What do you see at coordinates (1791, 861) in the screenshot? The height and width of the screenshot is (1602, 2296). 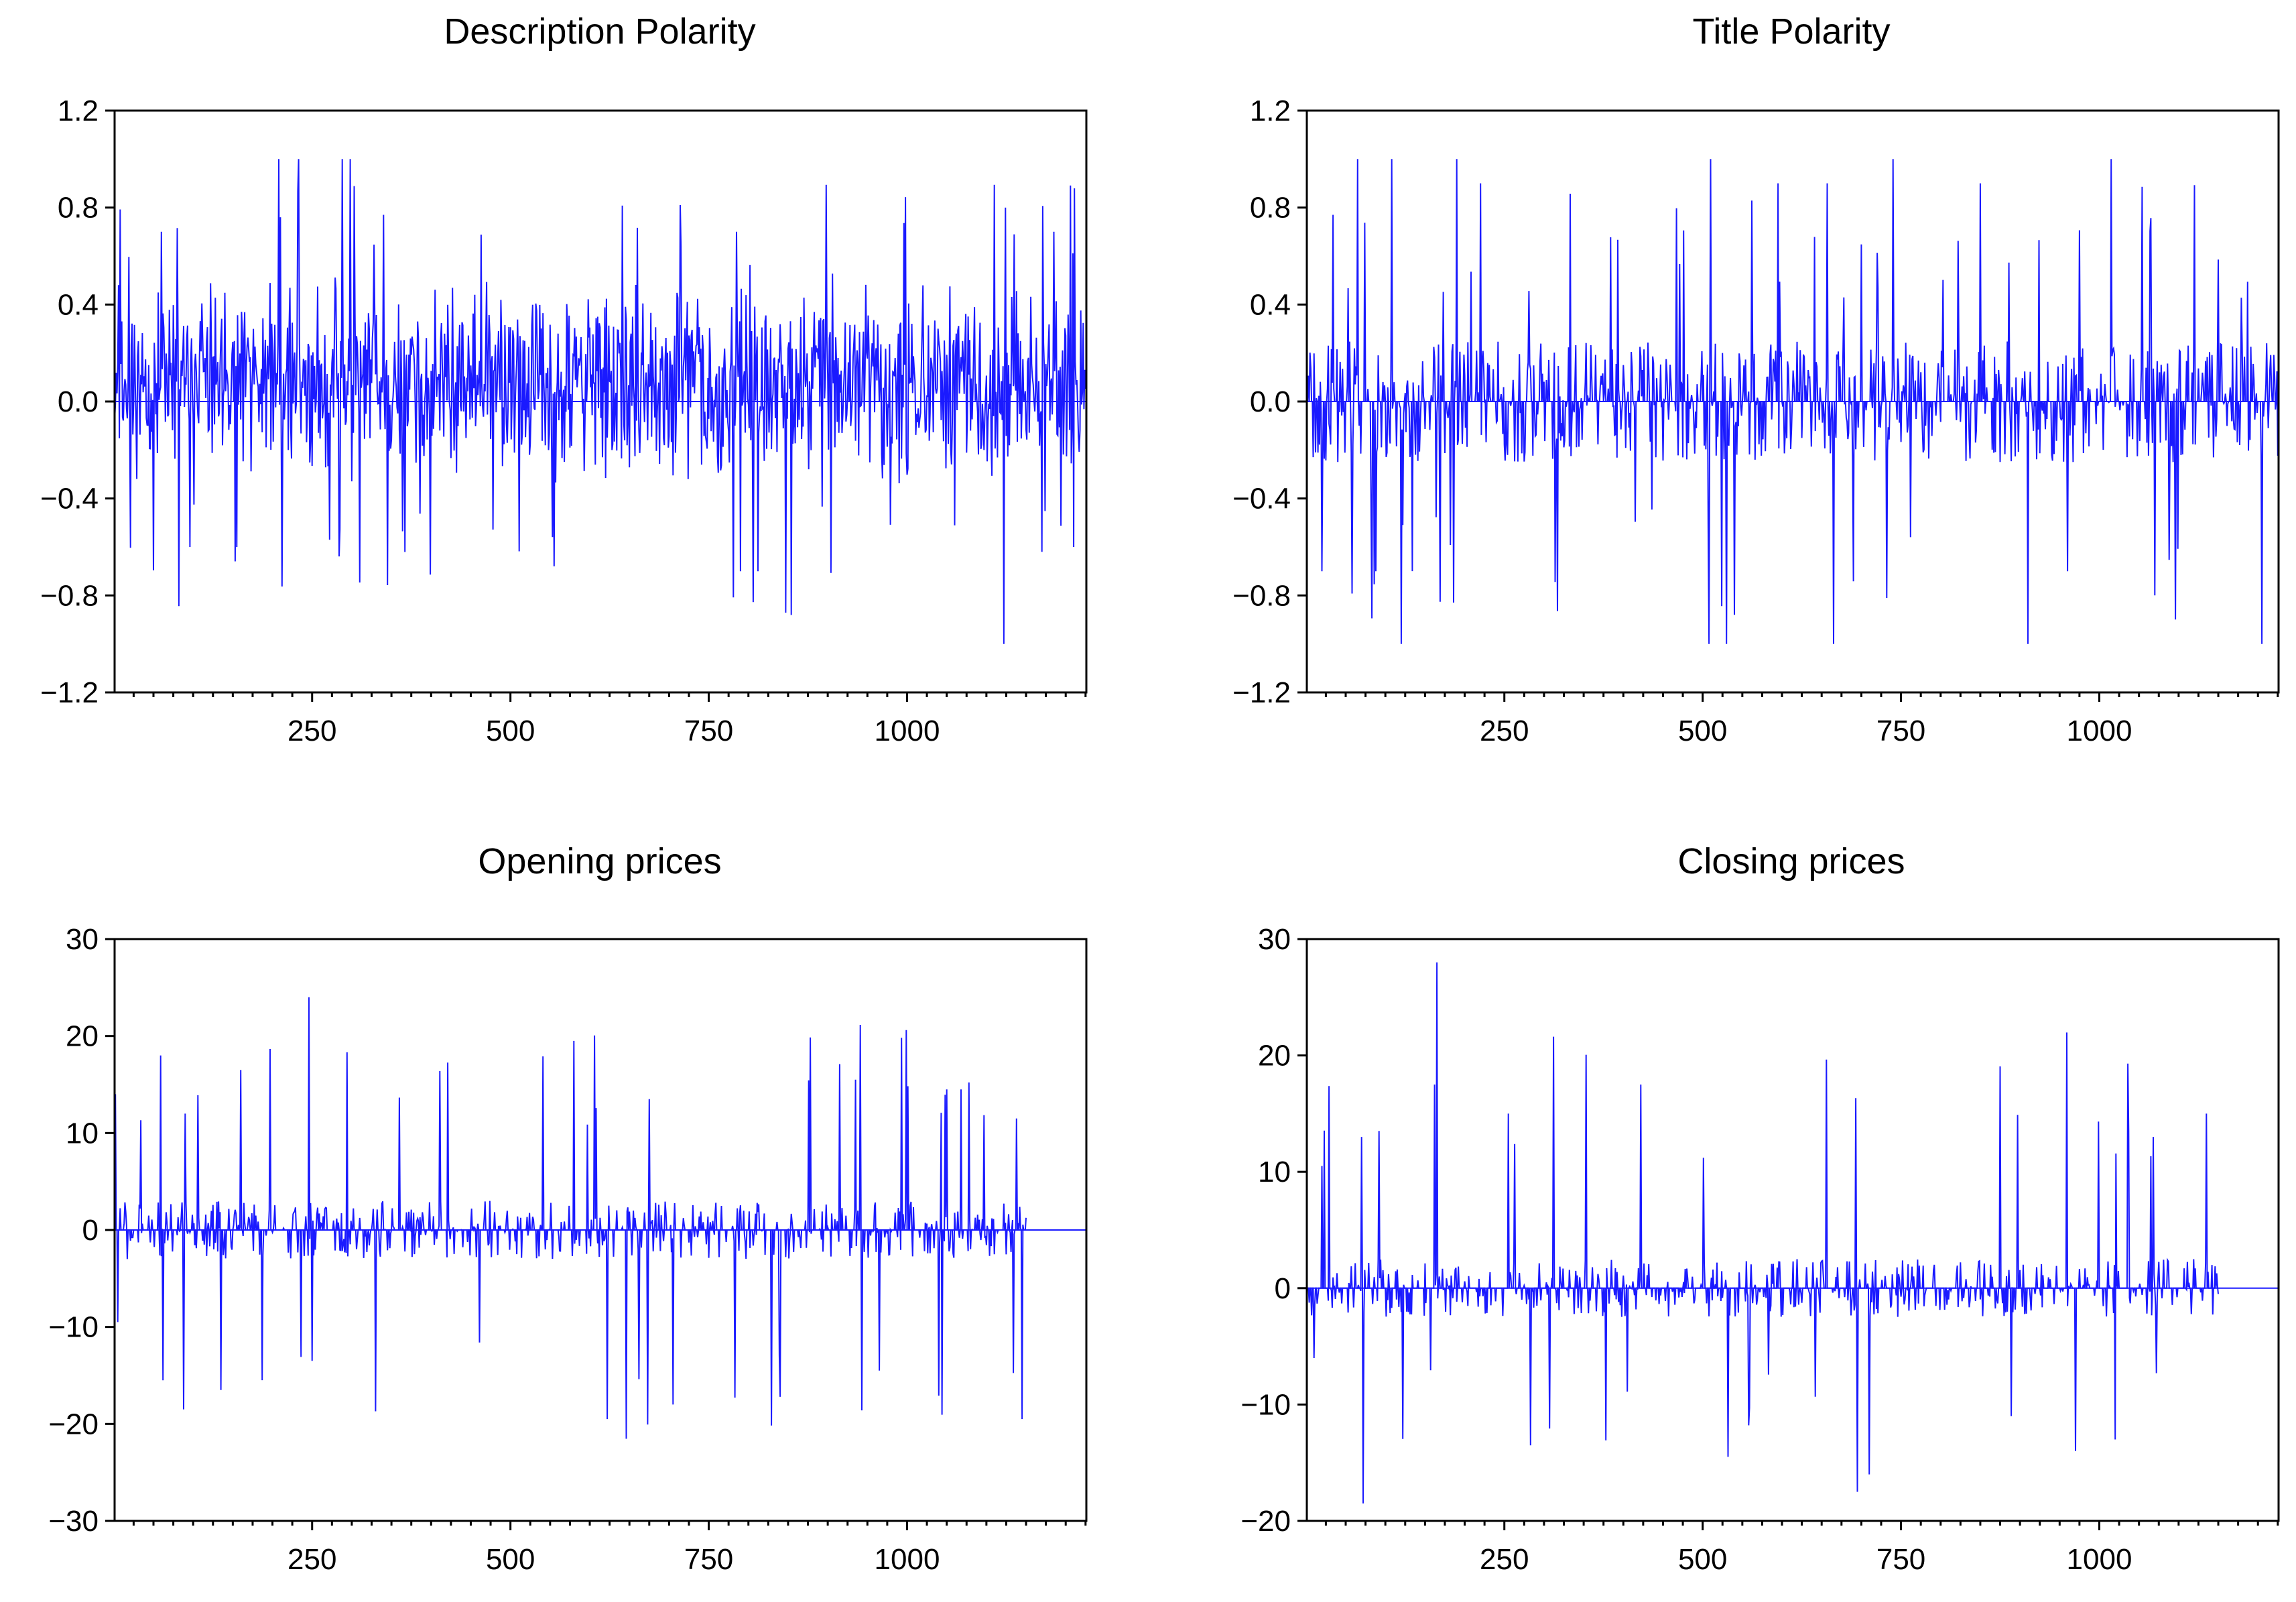 I see `panel-title-closing-prices: Closing prices` at bounding box center [1791, 861].